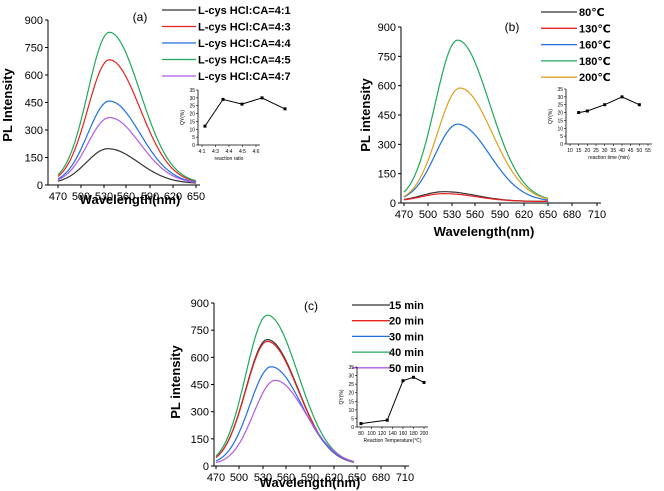 The image size is (664, 491). Describe the element at coordinates (595, 46) in the screenshot. I see `panel-b-legend-label-3: 160℃` at that location.